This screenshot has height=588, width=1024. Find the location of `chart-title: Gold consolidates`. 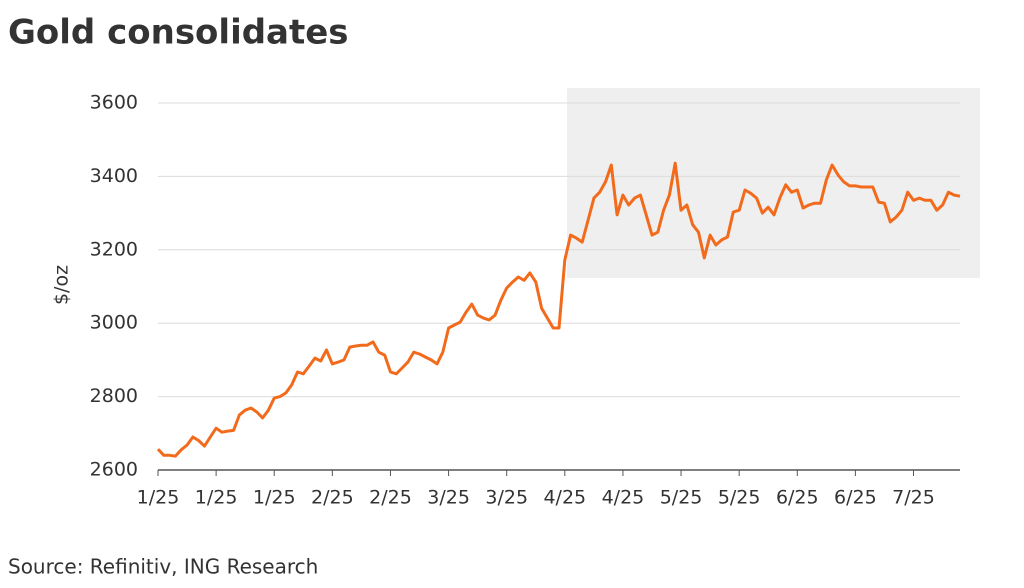

chart-title: Gold consolidates is located at coordinates (178, 33).